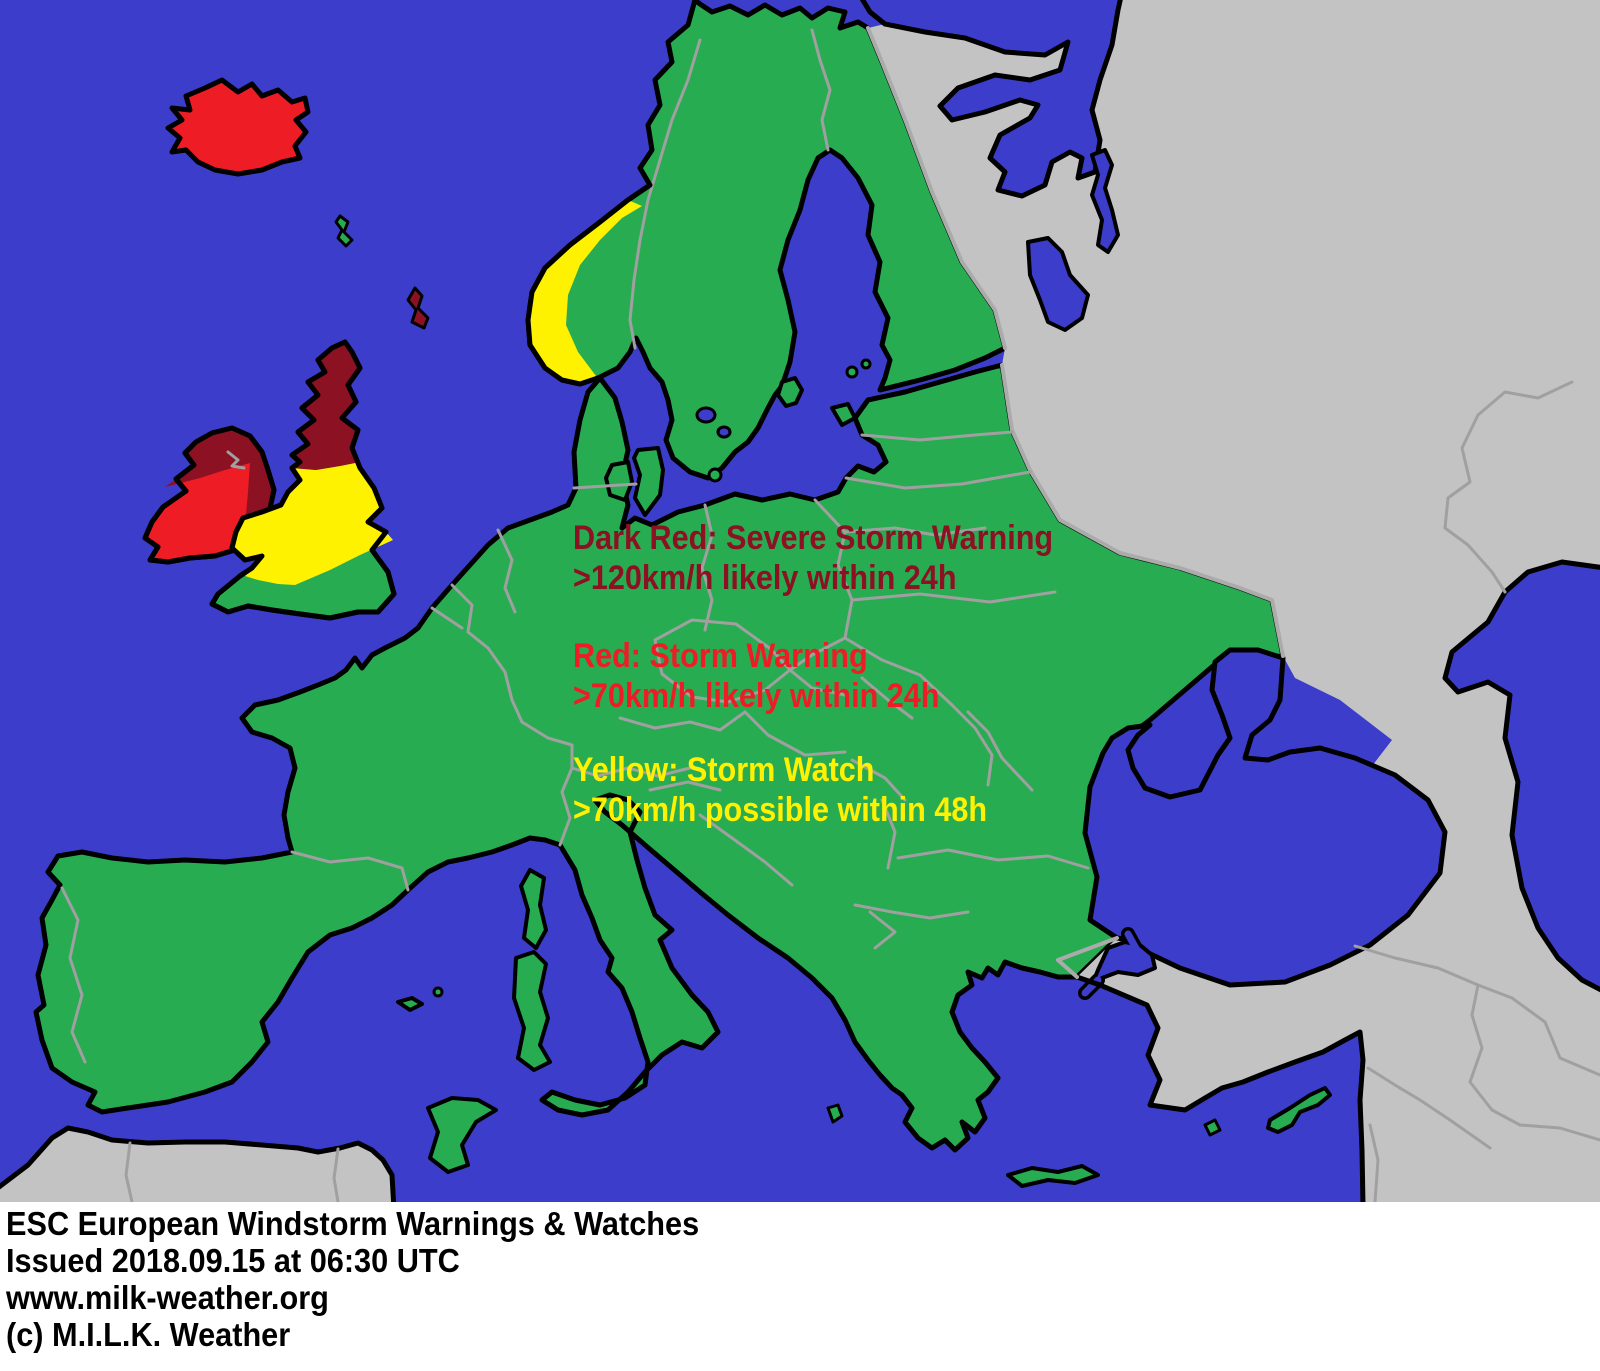 The width and height of the screenshot is (1600, 1371). What do you see at coordinates (219, 483) in the screenshot?
I see `ireland-severe-area` at bounding box center [219, 483].